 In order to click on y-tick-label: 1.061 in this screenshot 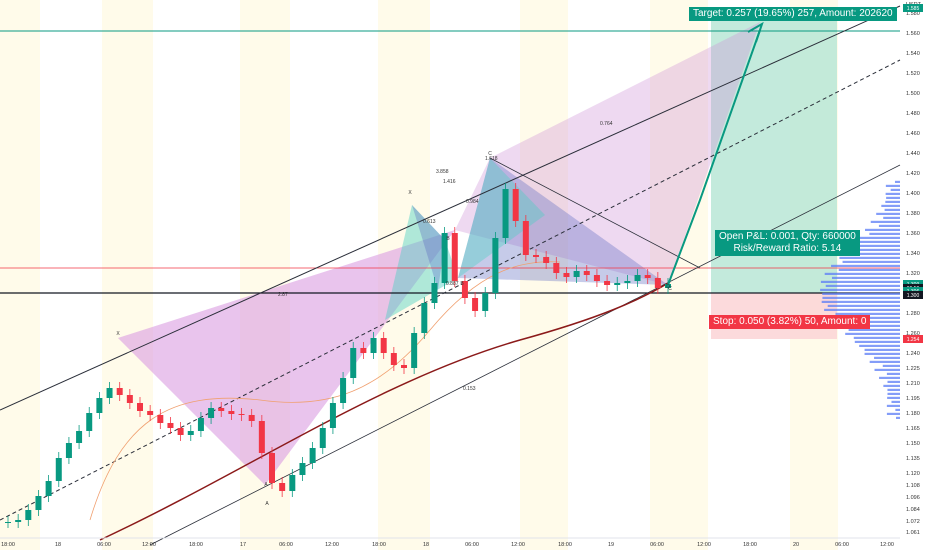, I will do `click(913, 533)`.